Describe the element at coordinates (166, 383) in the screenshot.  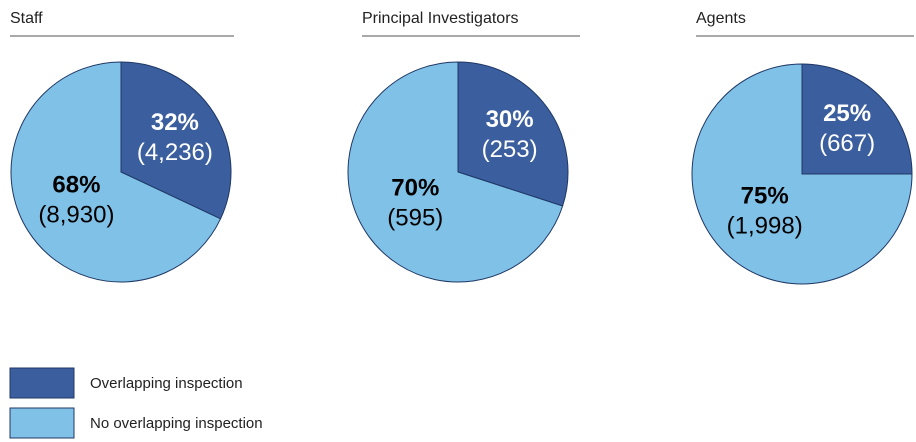
I see `legend-label: Overlapping inspection` at that location.